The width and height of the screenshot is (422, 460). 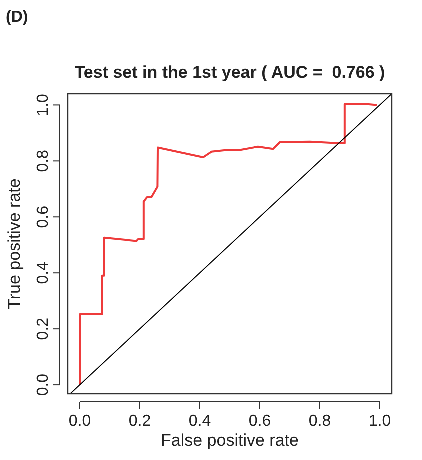 I want to click on text: (D), so click(x=17, y=17).